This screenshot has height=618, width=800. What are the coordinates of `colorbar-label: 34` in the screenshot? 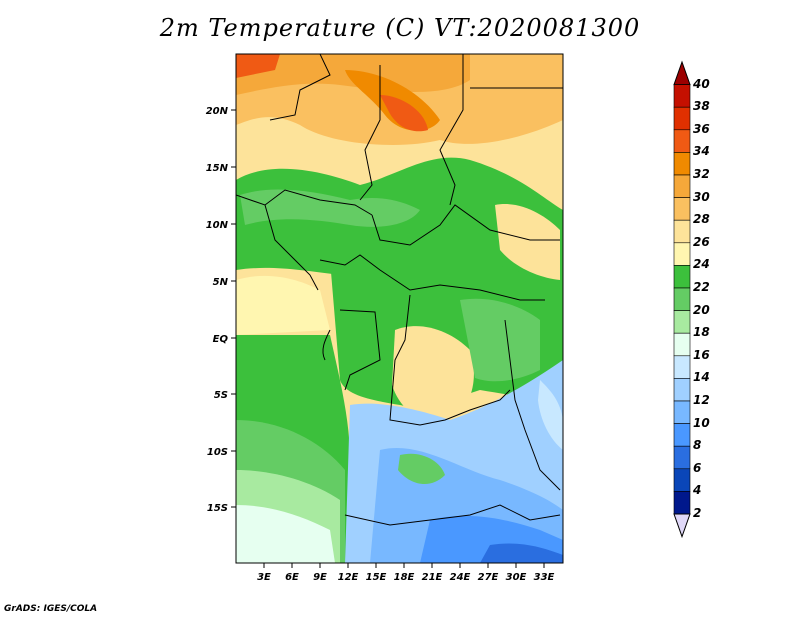 It's located at (701, 151).